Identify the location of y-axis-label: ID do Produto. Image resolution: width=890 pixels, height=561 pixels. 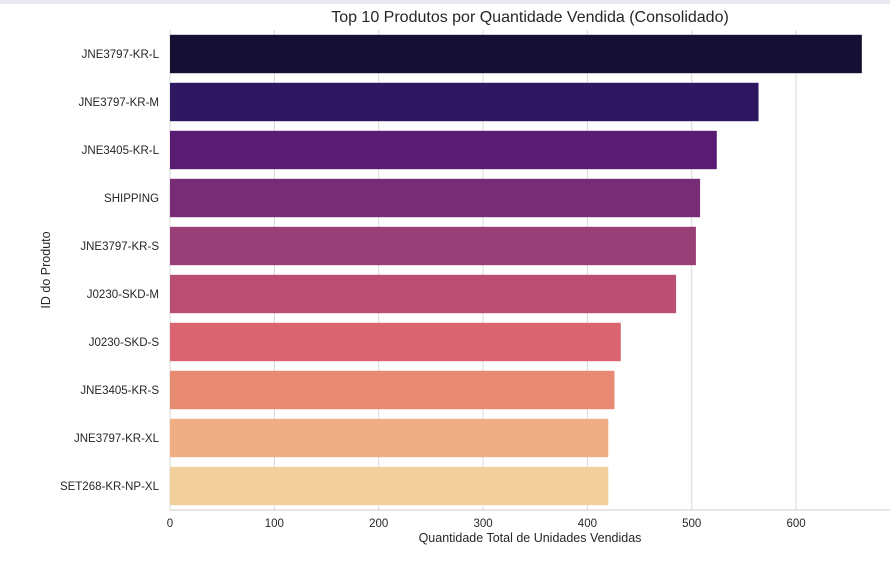
(46, 269).